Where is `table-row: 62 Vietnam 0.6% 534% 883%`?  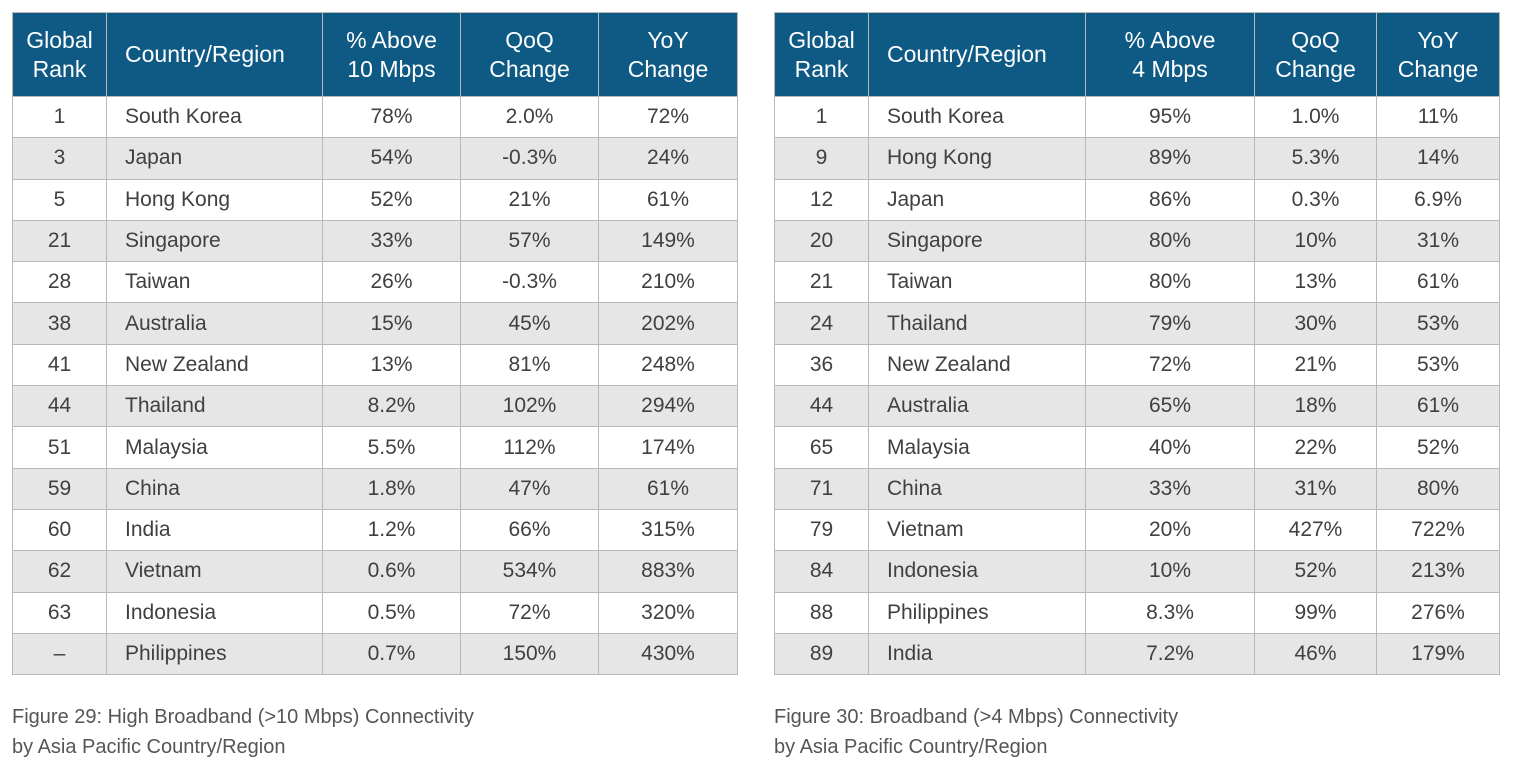
table-row: 62 Vietnam 0.6% 534% 883% is located at coordinates (375, 571).